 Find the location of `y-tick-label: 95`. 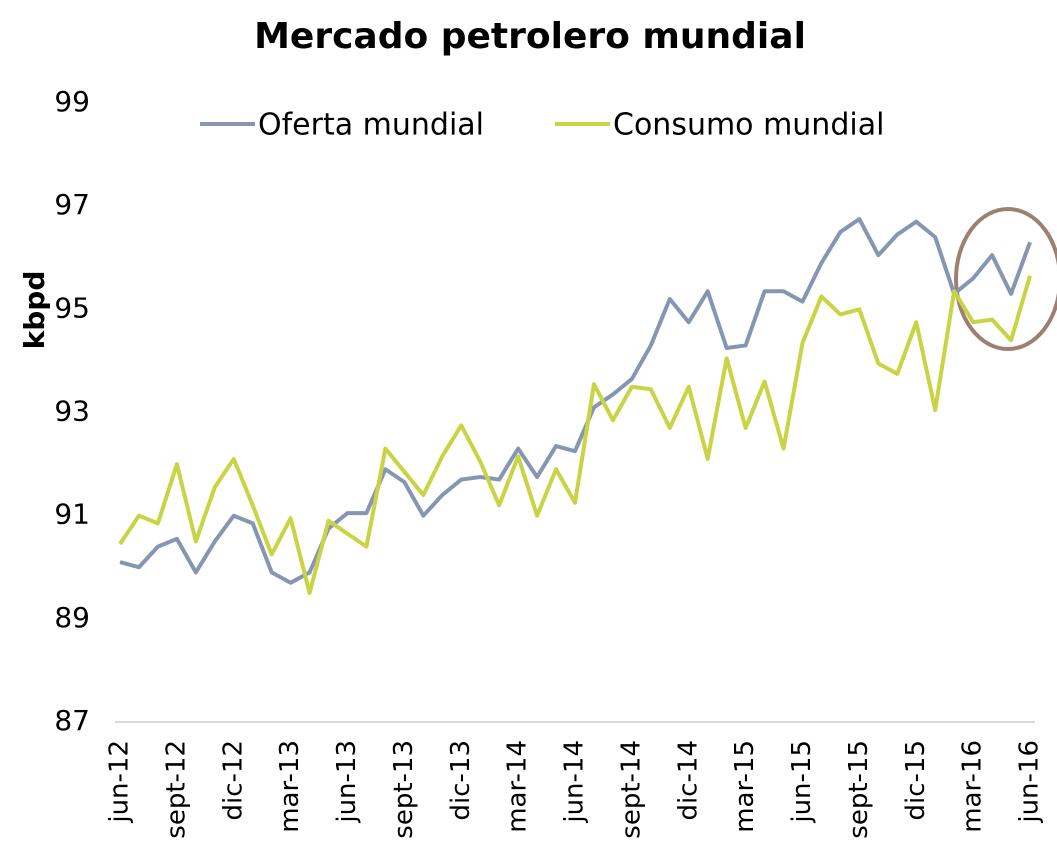

y-tick-label: 95 is located at coordinates (72, 307).